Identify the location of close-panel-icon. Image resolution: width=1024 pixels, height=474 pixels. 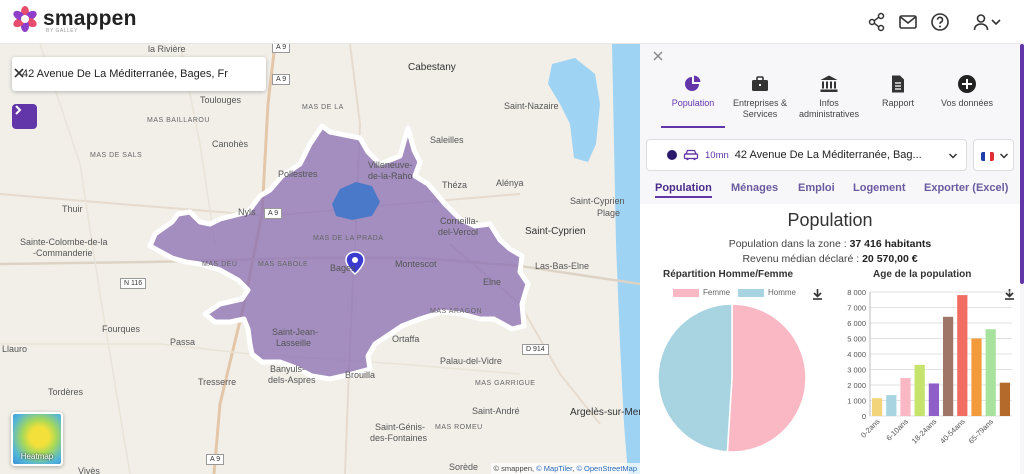
(658, 56).